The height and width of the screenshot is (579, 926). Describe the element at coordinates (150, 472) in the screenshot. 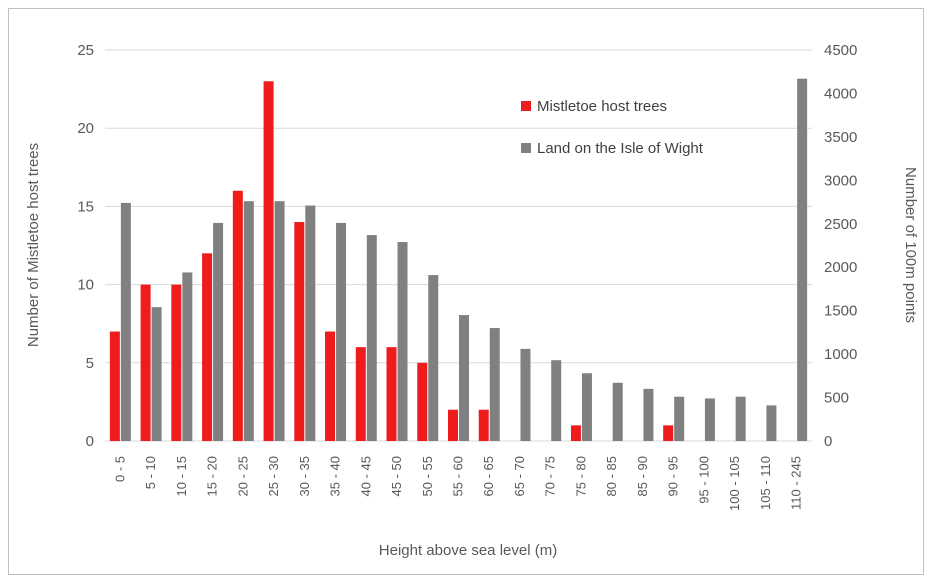

I see `category-label: 5 - 10` at that location.